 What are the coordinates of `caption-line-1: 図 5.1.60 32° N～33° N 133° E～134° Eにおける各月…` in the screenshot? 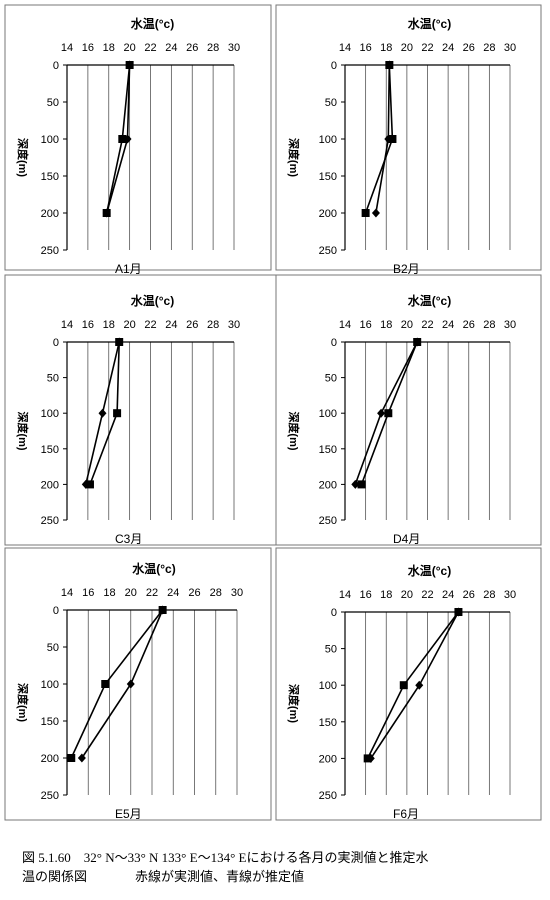 It's located at (225, 857).